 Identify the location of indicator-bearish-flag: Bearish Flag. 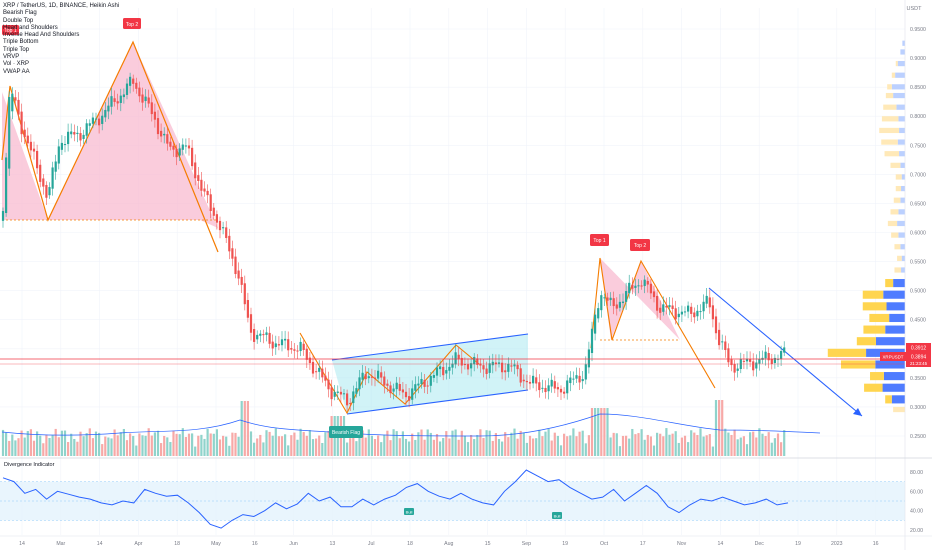
(20, 13).